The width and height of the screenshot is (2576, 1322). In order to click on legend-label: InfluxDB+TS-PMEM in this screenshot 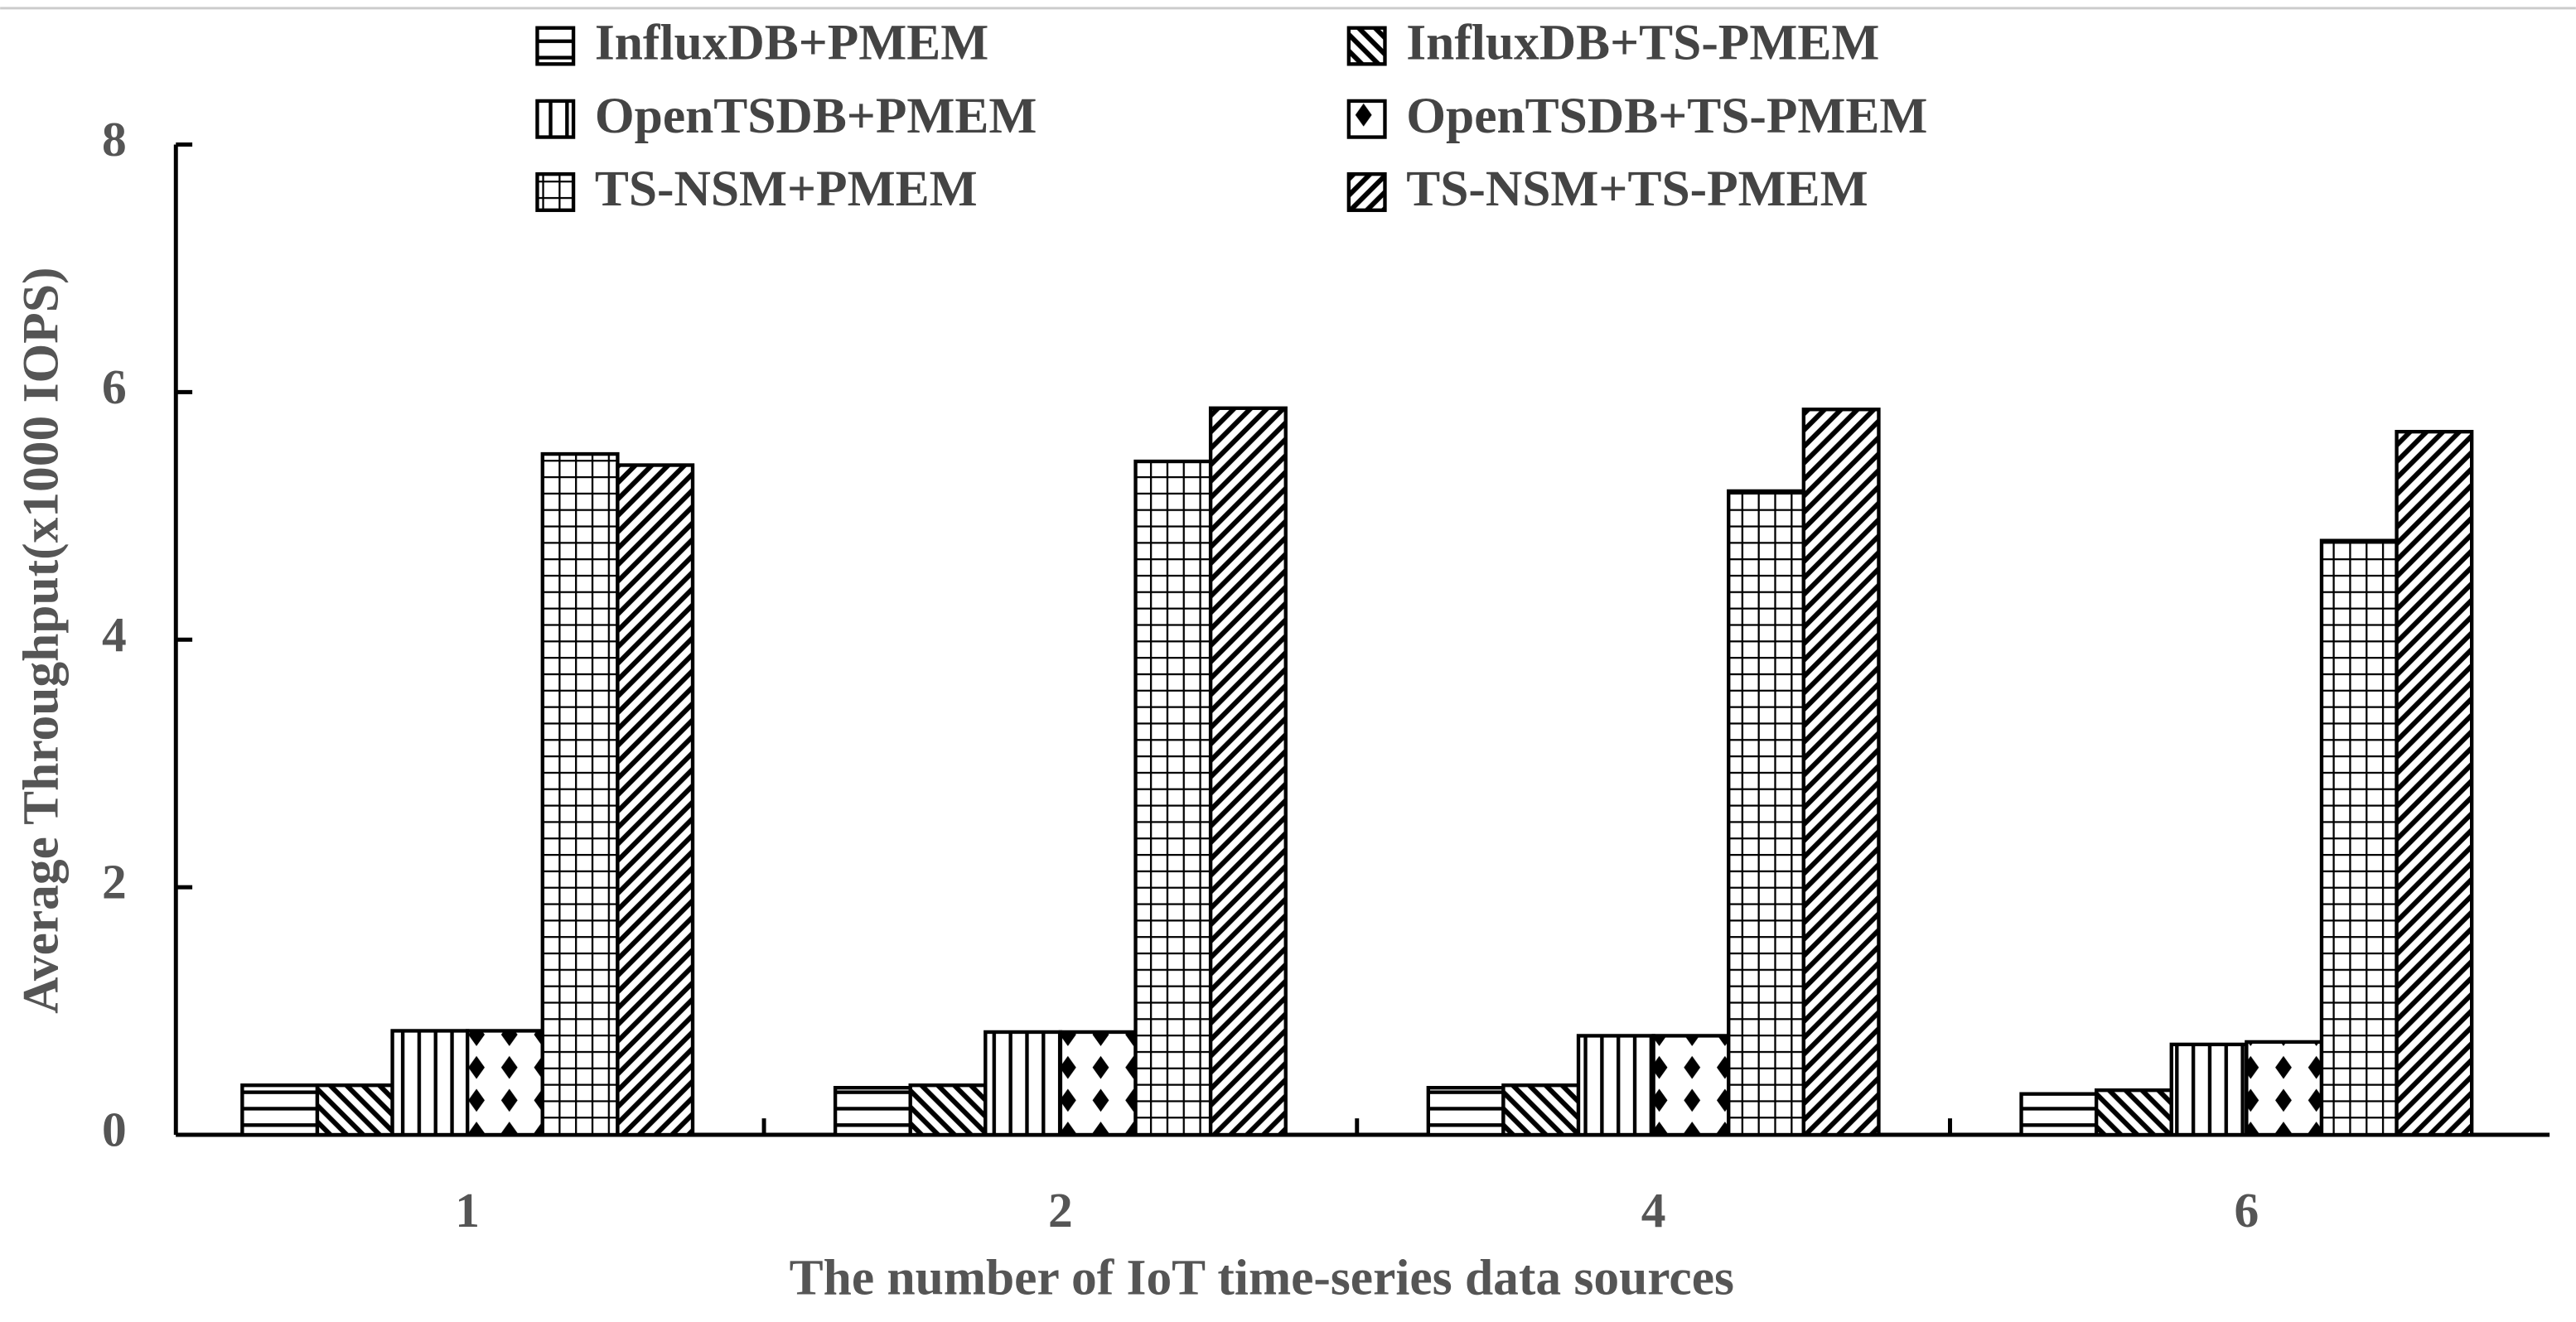, I will do `click(1642, 43)`.